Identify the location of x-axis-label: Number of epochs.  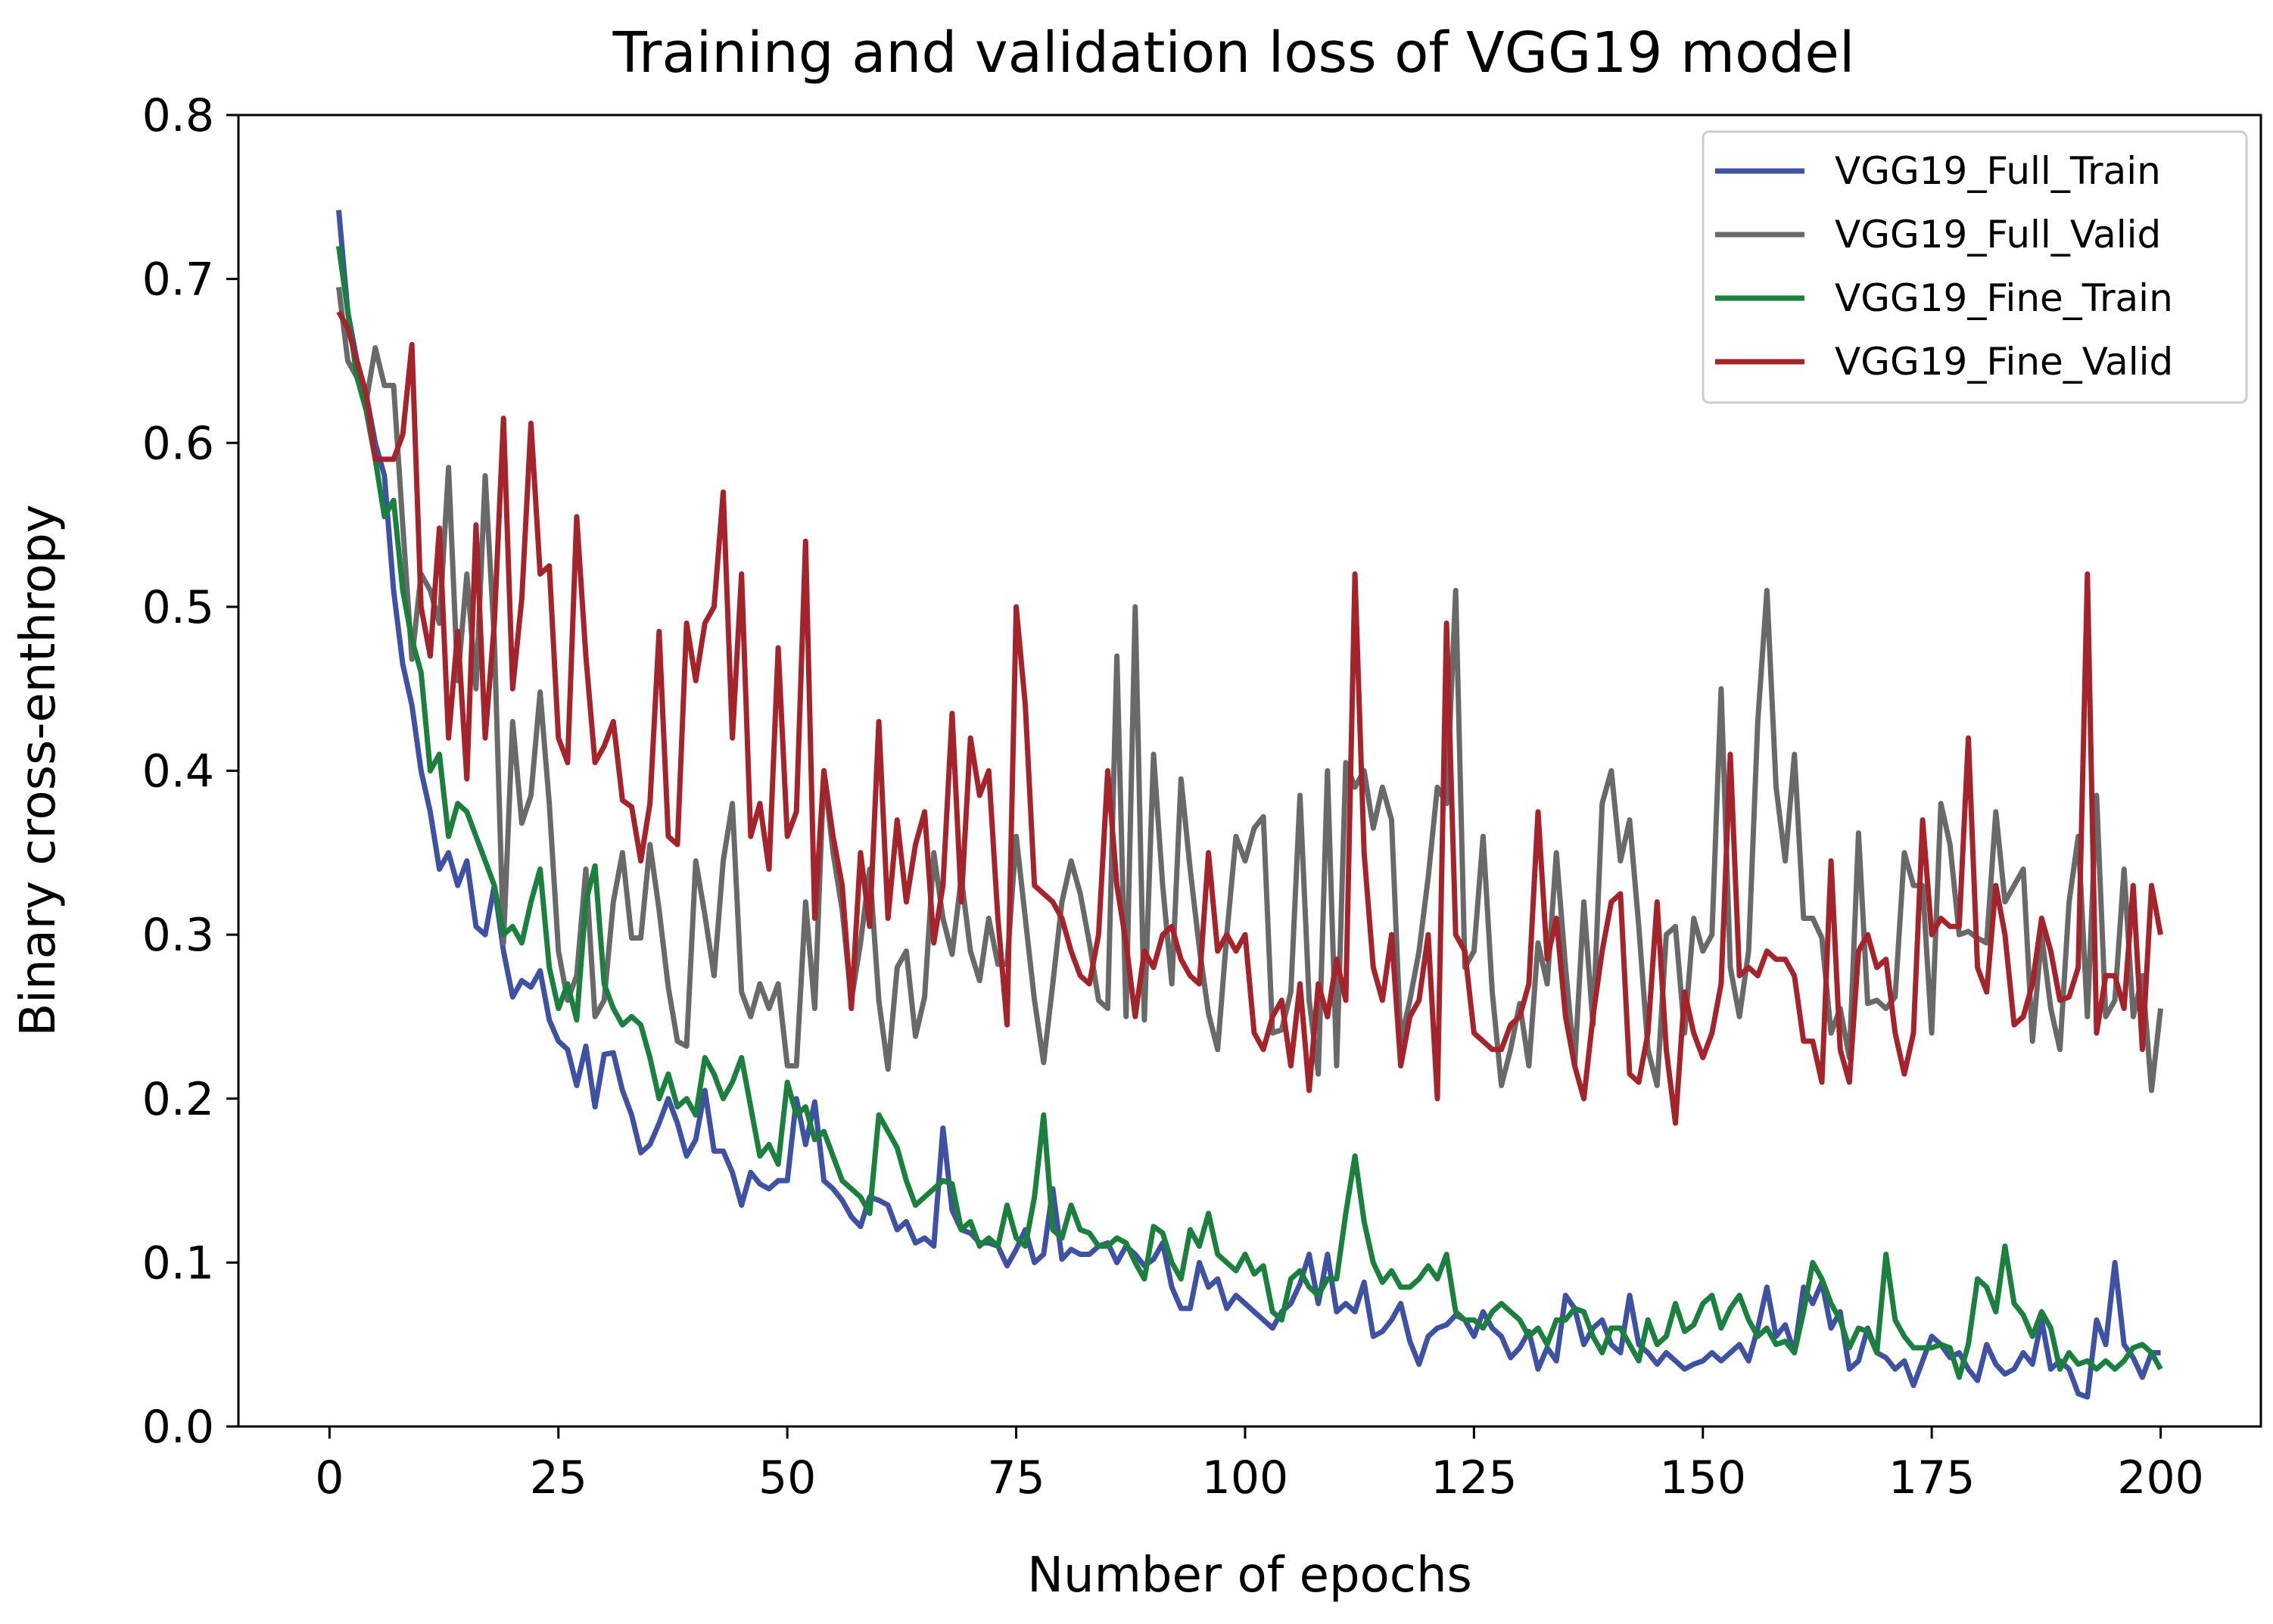
(1249, 1576).